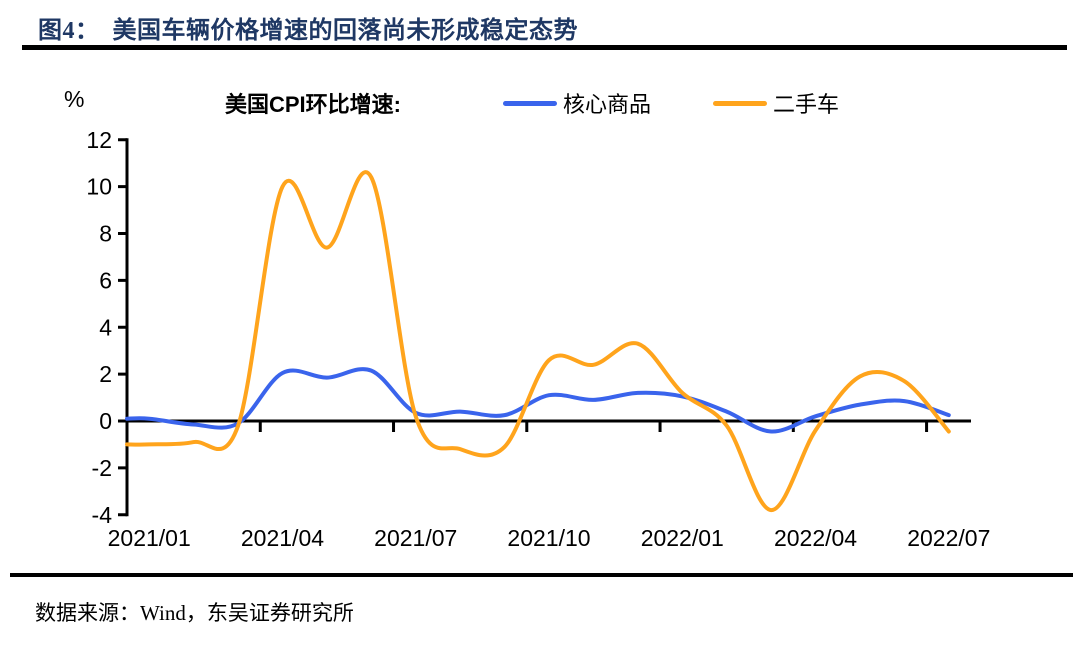 The image size is (1080, 646). I want to click on x-tick-label: 2022/01, so click(682, 538).